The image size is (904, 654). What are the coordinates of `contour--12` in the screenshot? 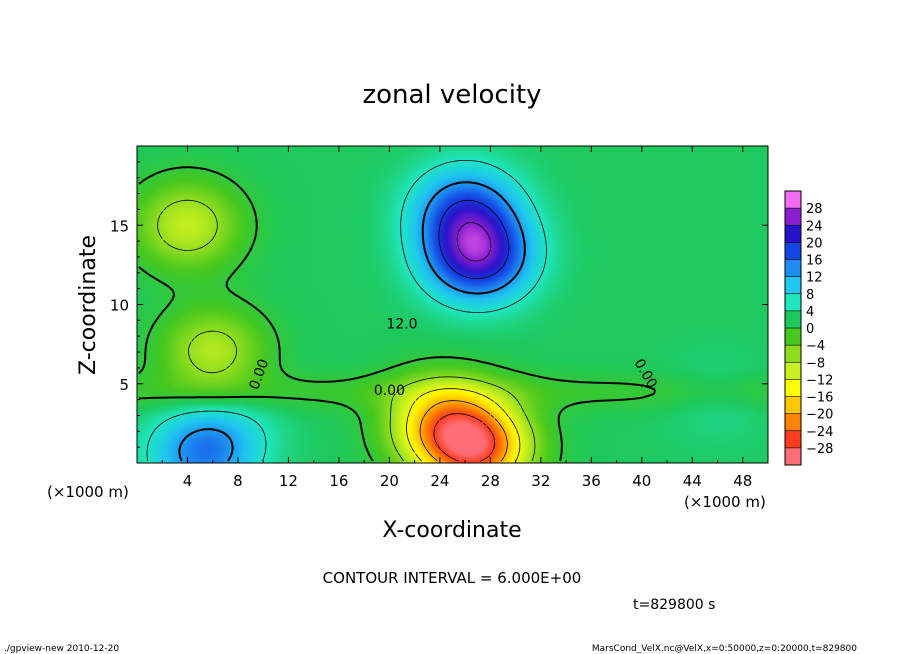 It's located at (463, 425).